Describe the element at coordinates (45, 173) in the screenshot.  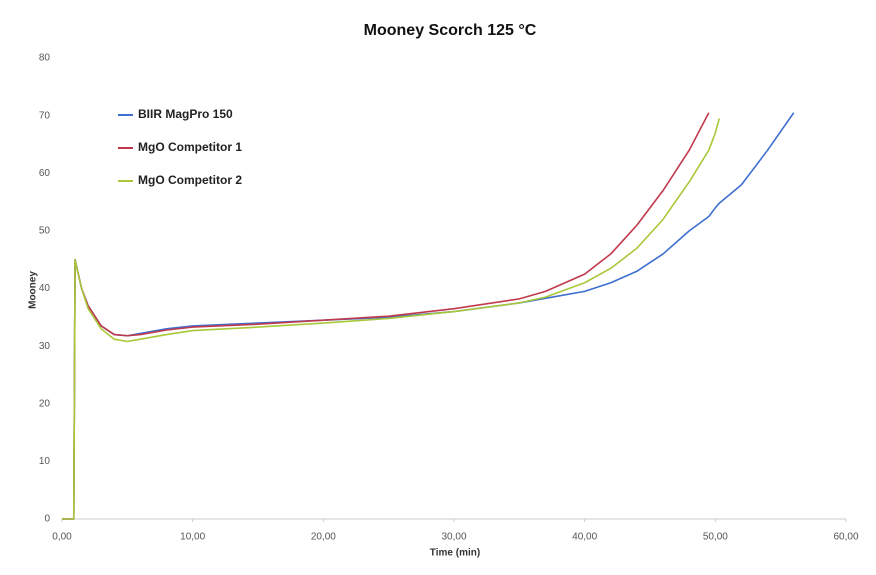
I see `y-tick-label: 60` at that location.